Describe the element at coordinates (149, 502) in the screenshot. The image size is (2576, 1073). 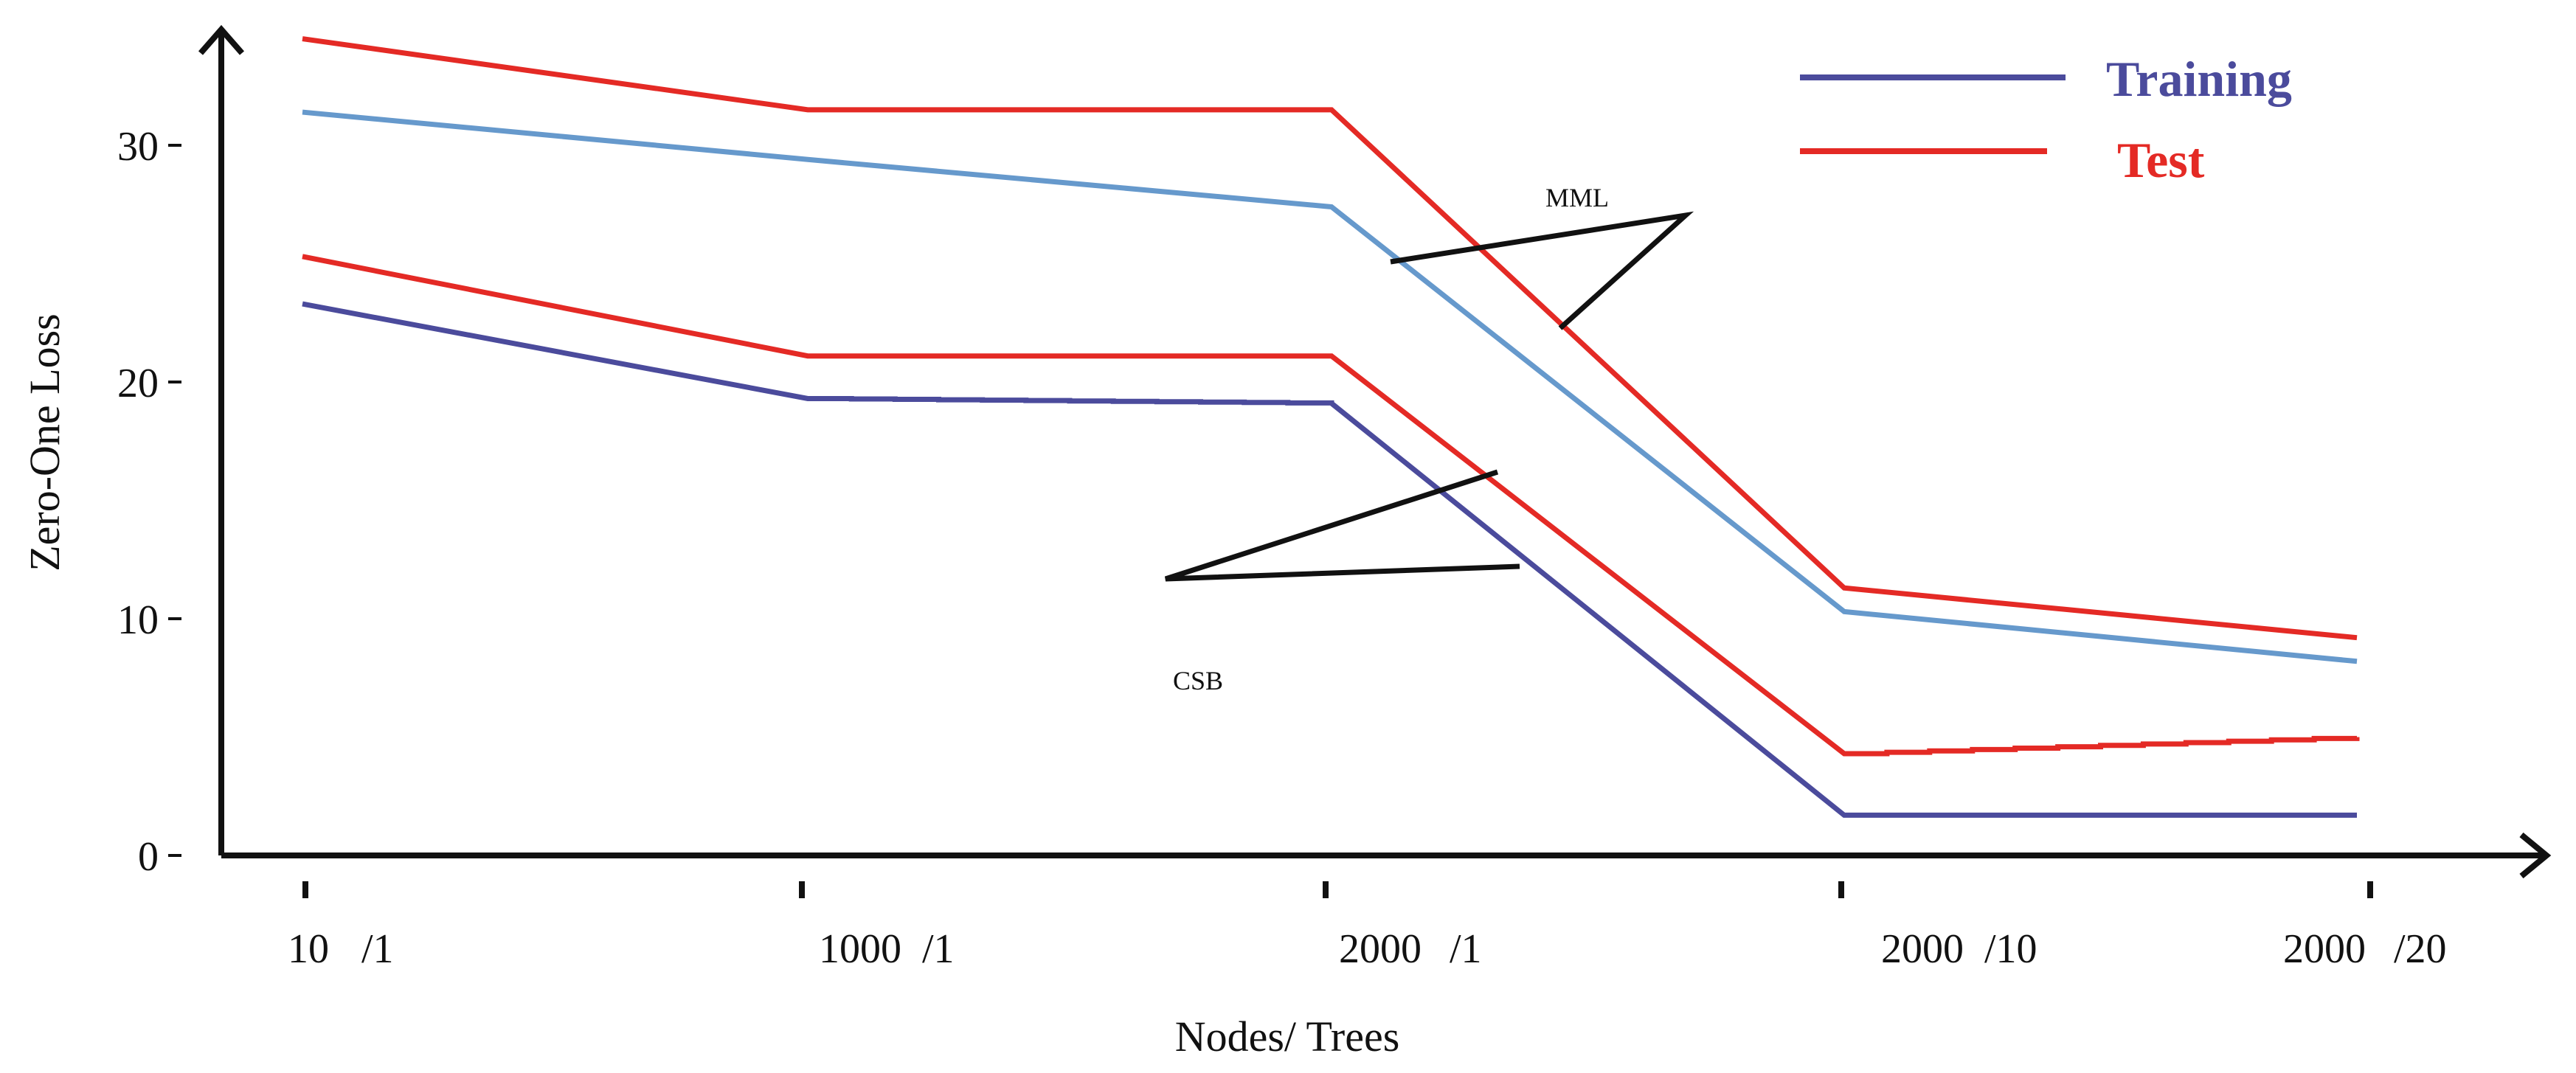
I see `y-ticks: 0 10 20 30` at that location.